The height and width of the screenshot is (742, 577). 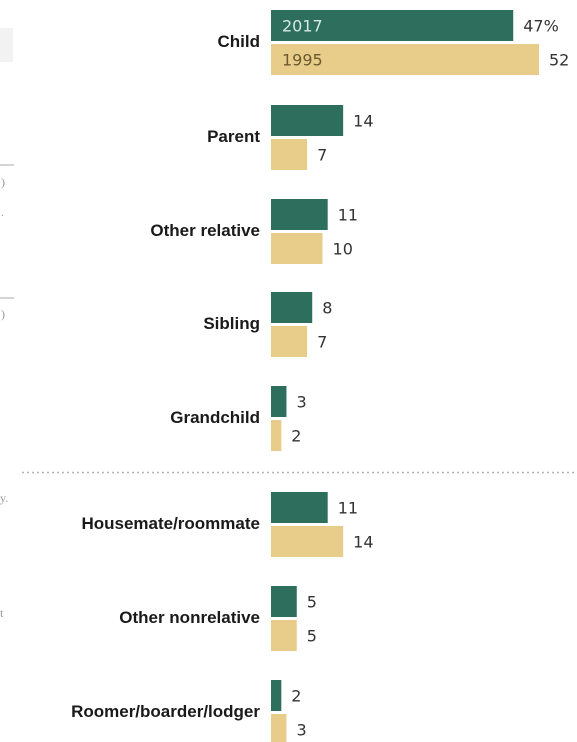 I want to click on bar-1995-roomer-boarder-lodger, so click(x=279, y=728).